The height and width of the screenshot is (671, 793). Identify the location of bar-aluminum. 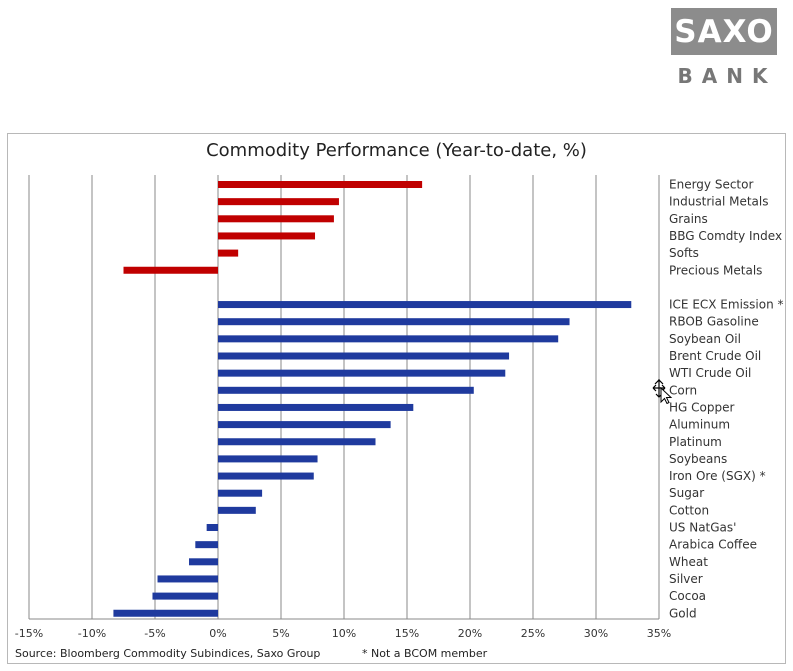
(304, 425).